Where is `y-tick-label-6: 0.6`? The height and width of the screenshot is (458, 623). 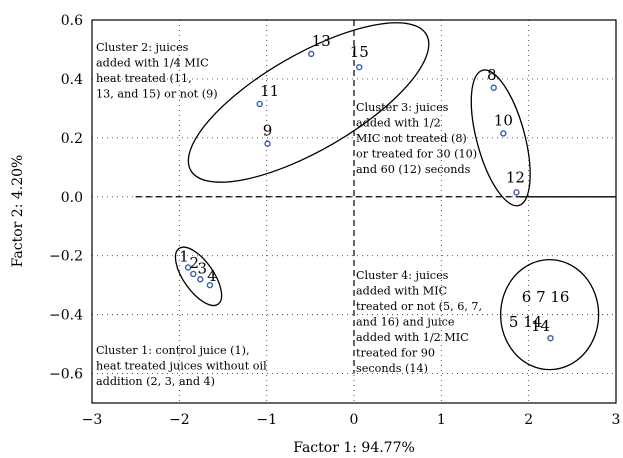
y-tick-label-6: 0.6 is located at coordinates (72, 21).